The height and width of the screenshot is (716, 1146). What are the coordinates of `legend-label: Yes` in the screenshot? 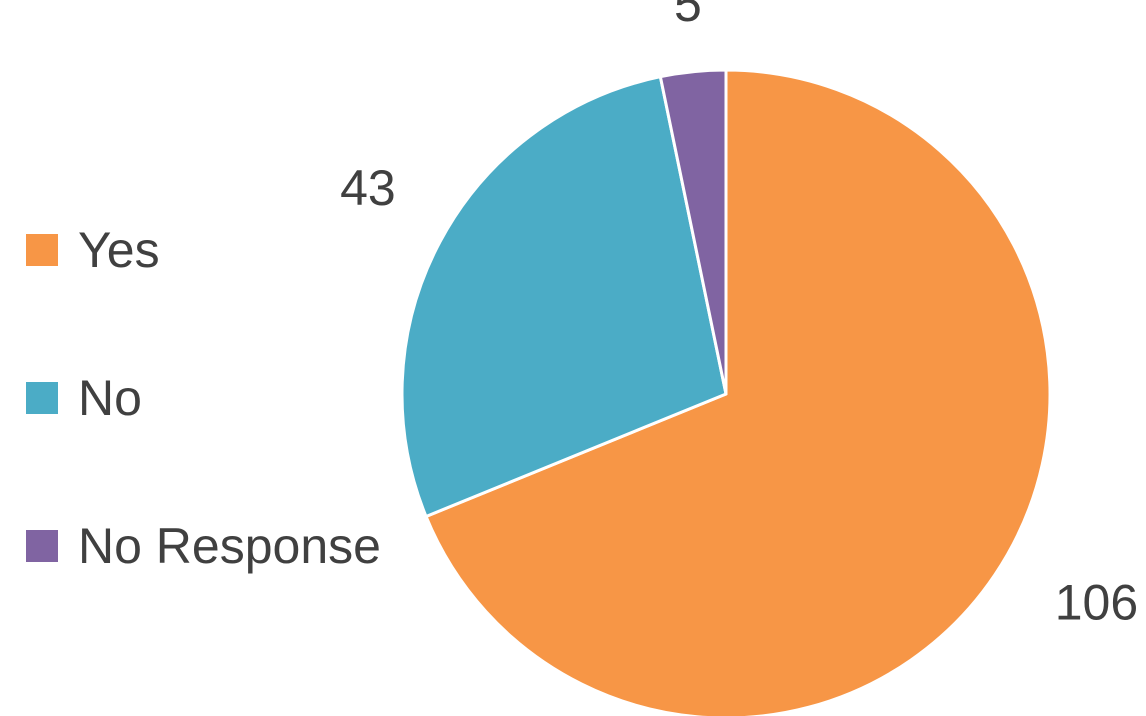 It's located at (119, 250).